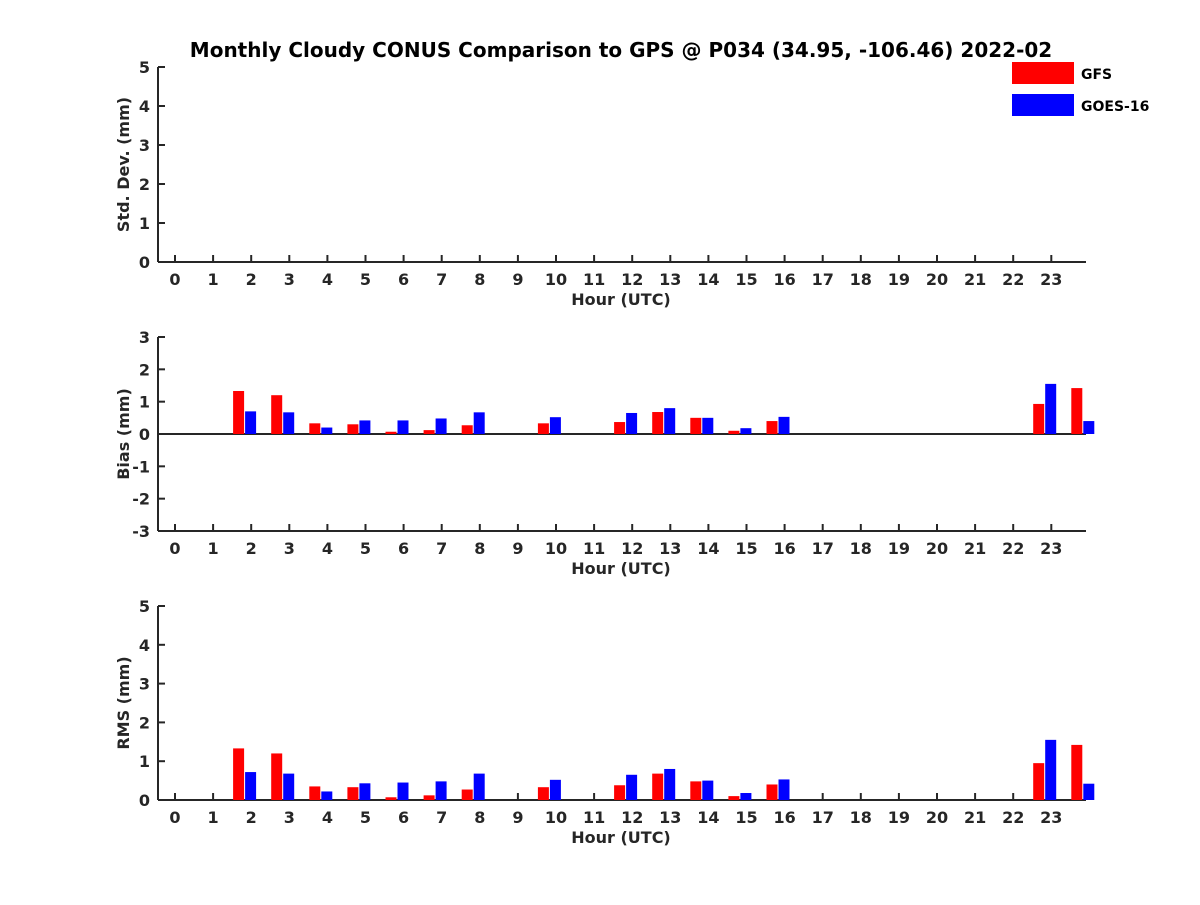  I want to click on rms-x-tick-label: 6, so click(403, 817).